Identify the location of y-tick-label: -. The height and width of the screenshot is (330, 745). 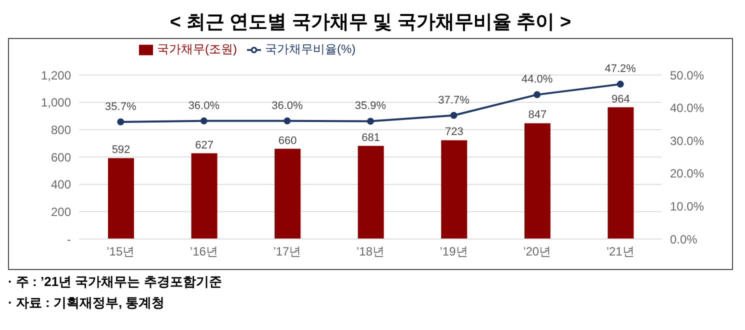
(69, 239).